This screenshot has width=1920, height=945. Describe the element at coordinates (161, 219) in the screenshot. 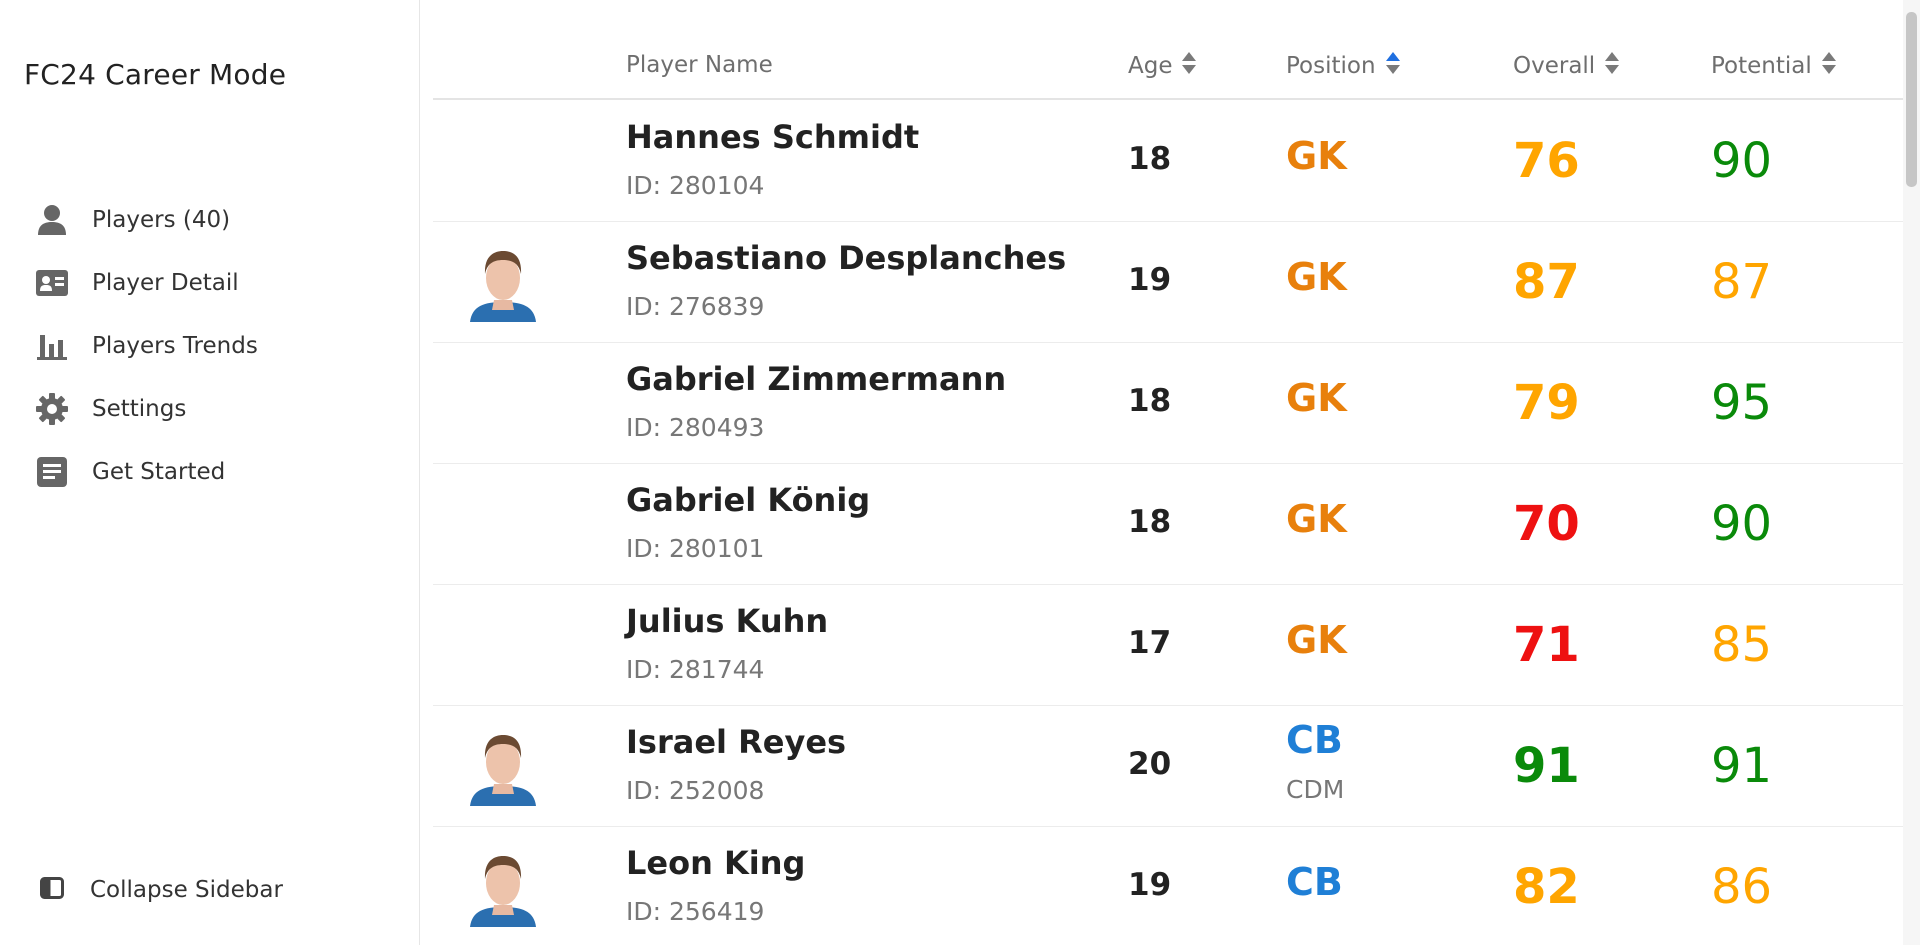

I see `sidebar-item-label: Players (40)` at that location.